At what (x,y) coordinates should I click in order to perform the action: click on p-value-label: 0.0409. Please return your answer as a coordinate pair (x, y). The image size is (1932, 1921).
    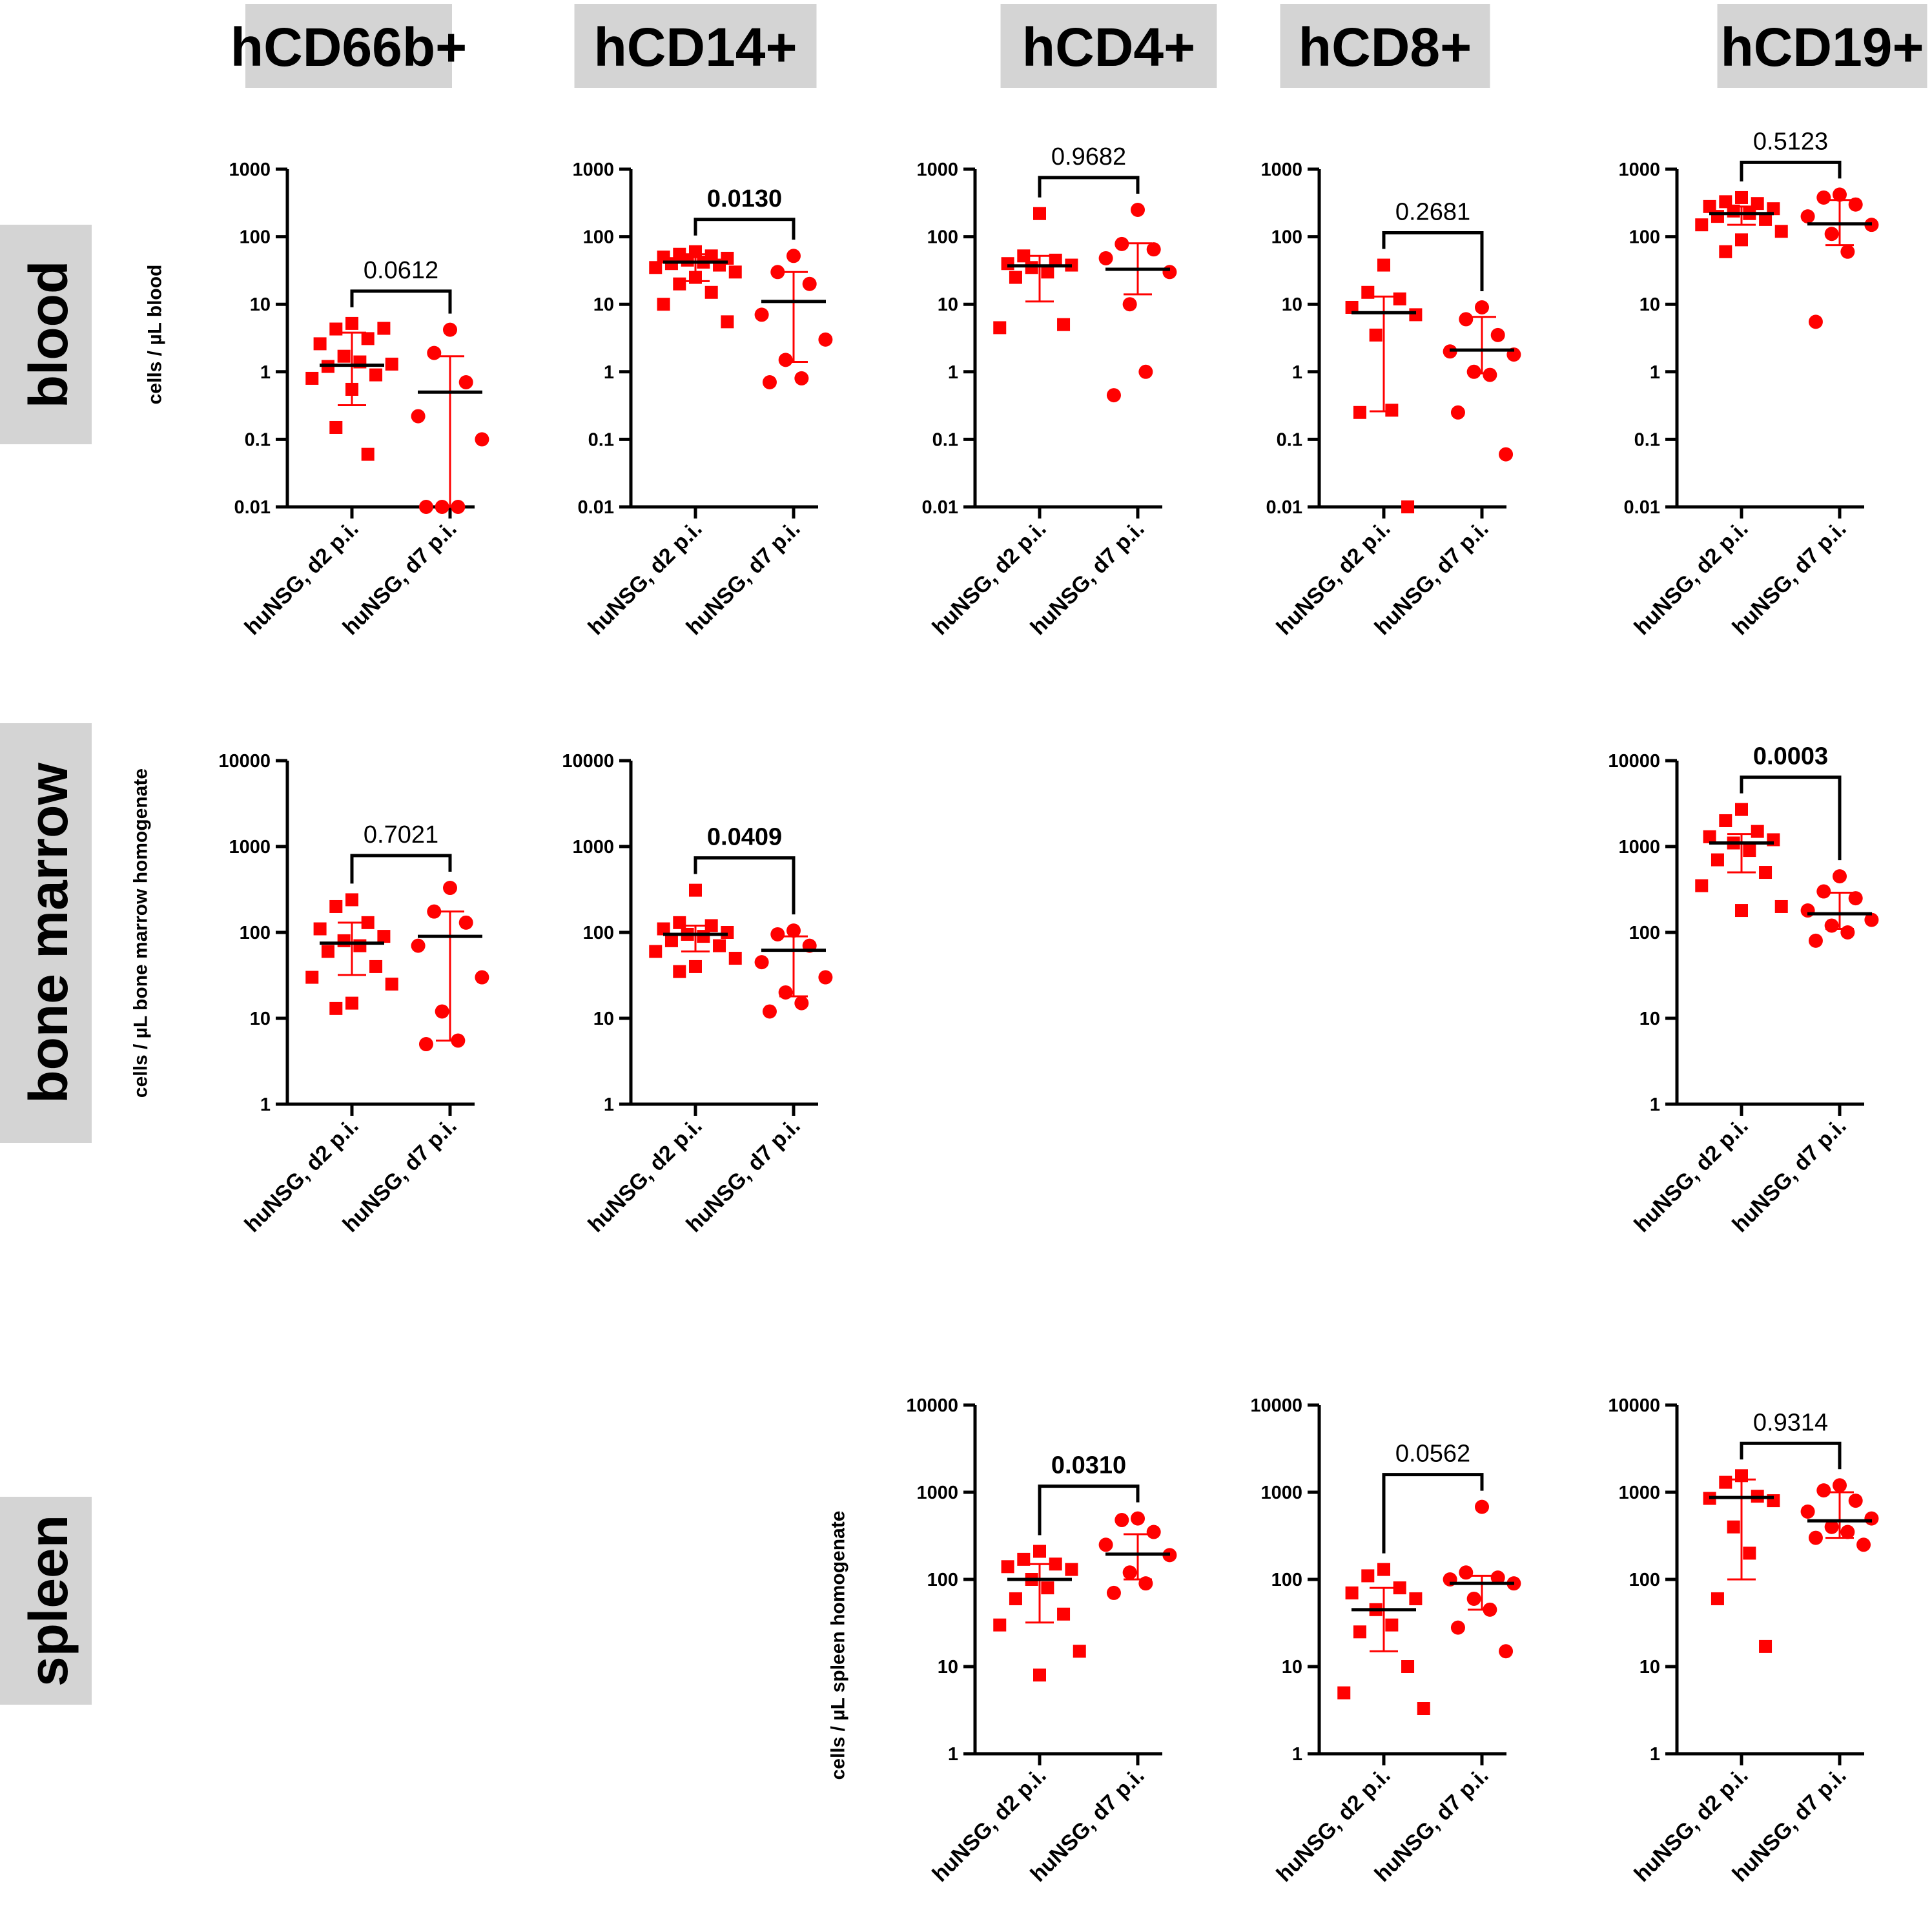
    Looking at the image, I should click on (744, 837).